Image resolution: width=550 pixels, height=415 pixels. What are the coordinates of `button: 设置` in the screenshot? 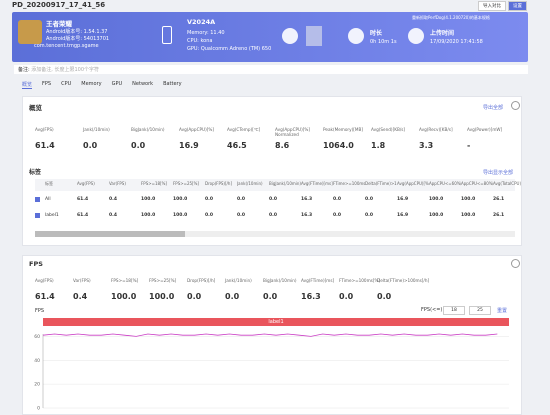 It's located at (517, 6).